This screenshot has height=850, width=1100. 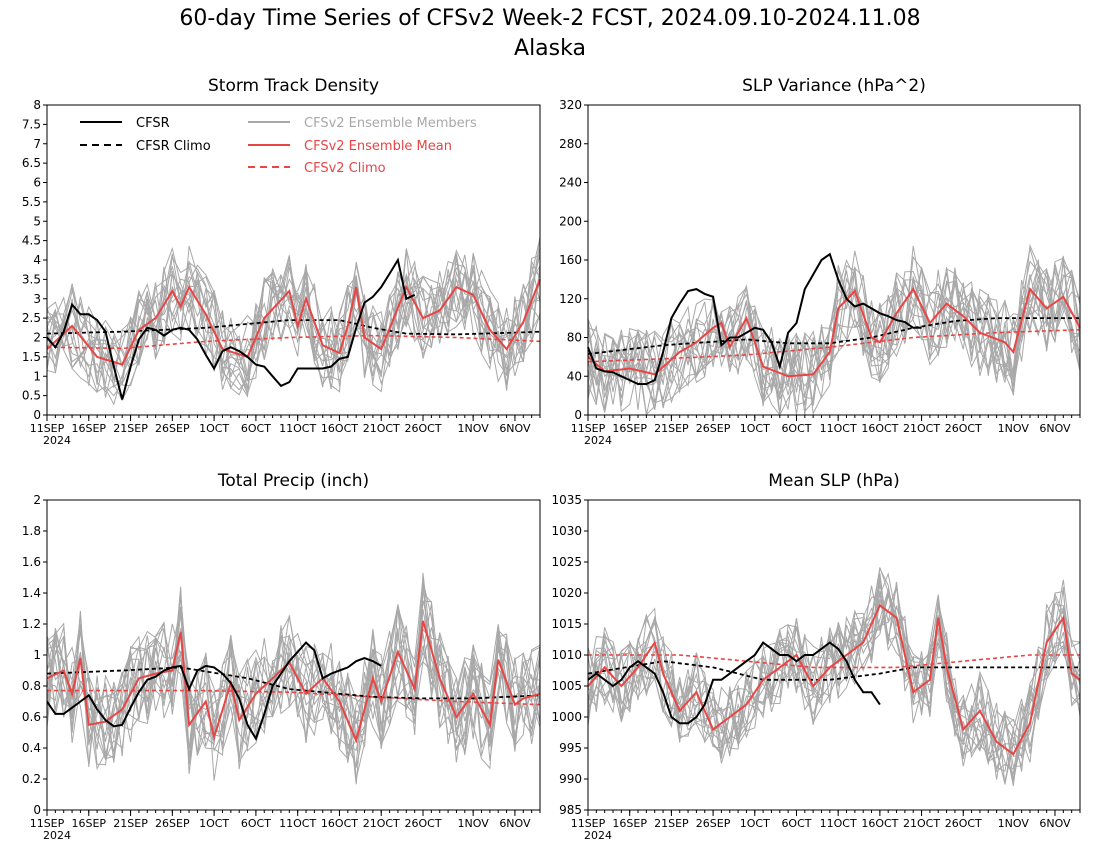 I want to click on mslp-xtick-label: 16SEP, so click(x=629, y=823).